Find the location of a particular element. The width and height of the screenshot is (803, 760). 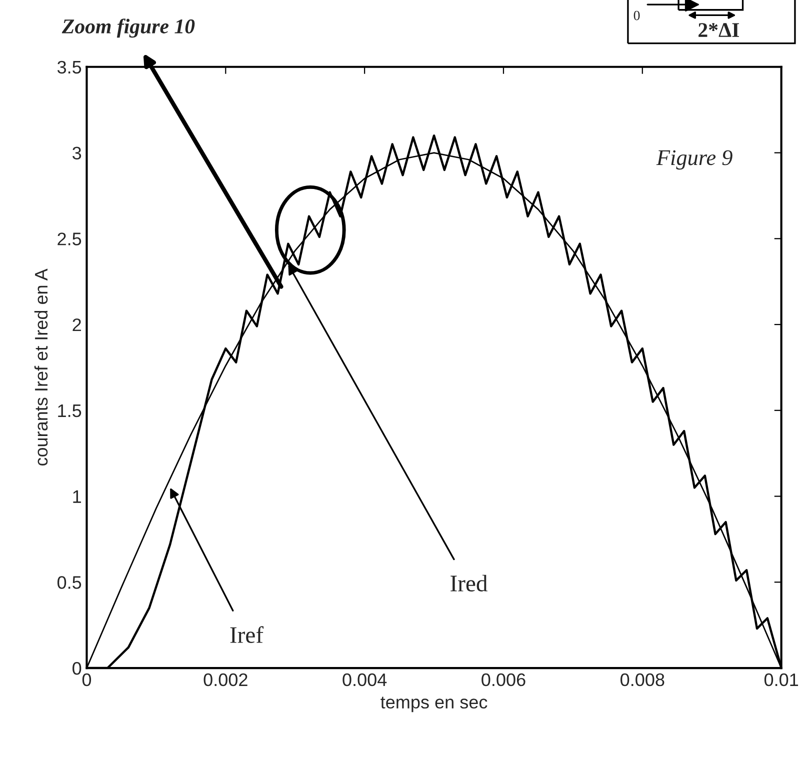

y-tick-label: 0 is located at coordinates (77, 668).